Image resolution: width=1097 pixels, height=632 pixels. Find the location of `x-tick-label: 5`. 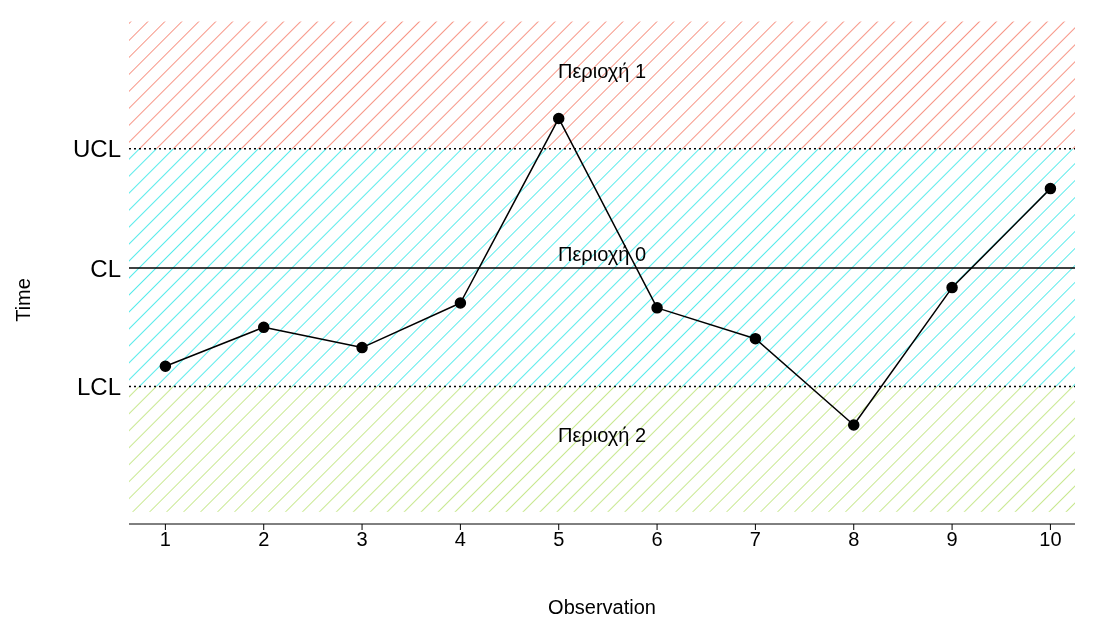

x-tick-label: 5 is located at coordinates (559, 539).